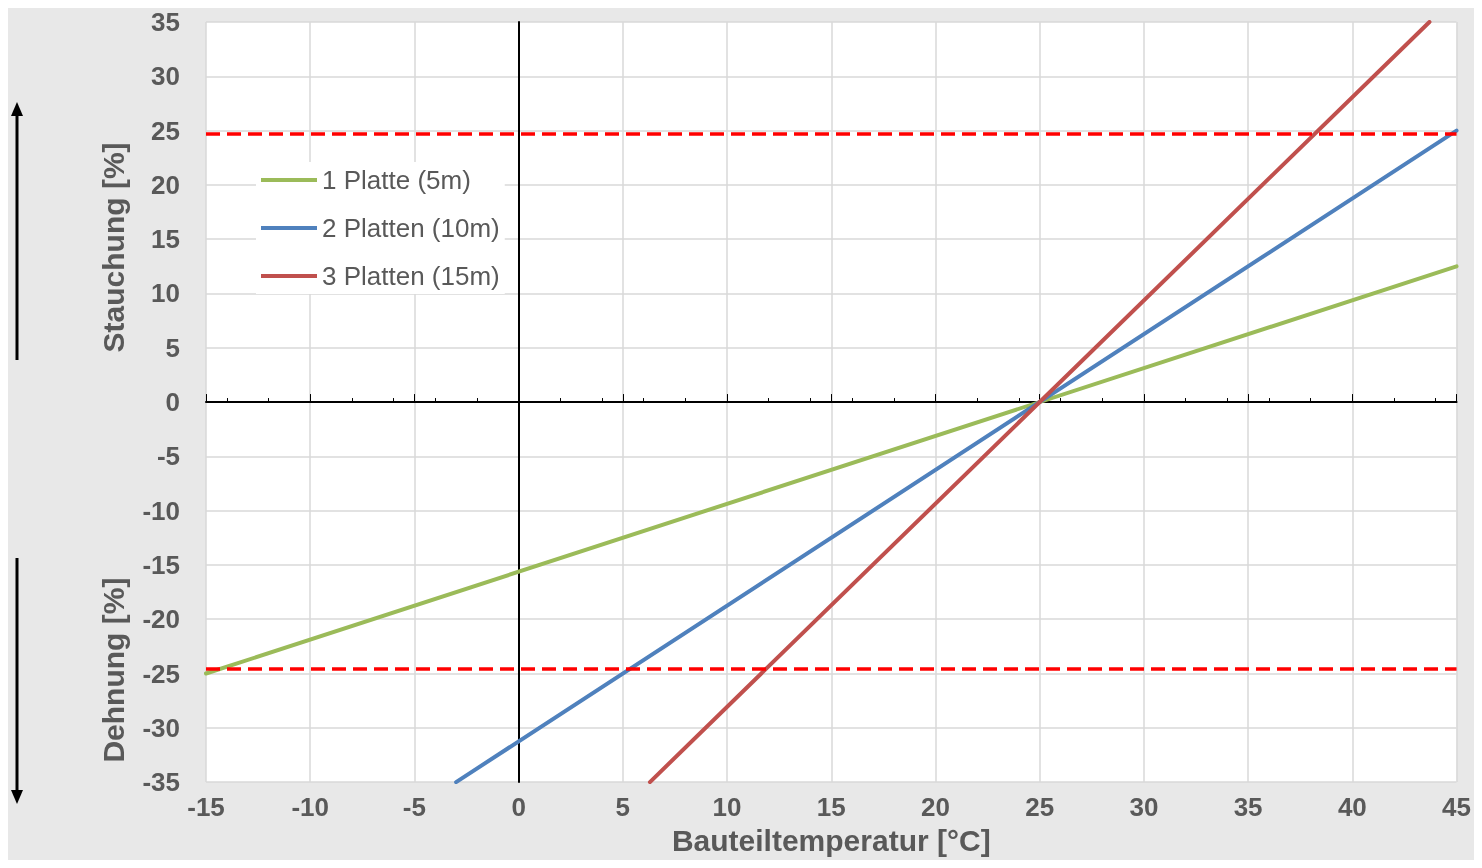 Image resolution: width=1482 pixels, height=868 pixels. Describe the element at coordinates (727, 807) in the screenshot. I see `x-tick-label: 10` at that location.